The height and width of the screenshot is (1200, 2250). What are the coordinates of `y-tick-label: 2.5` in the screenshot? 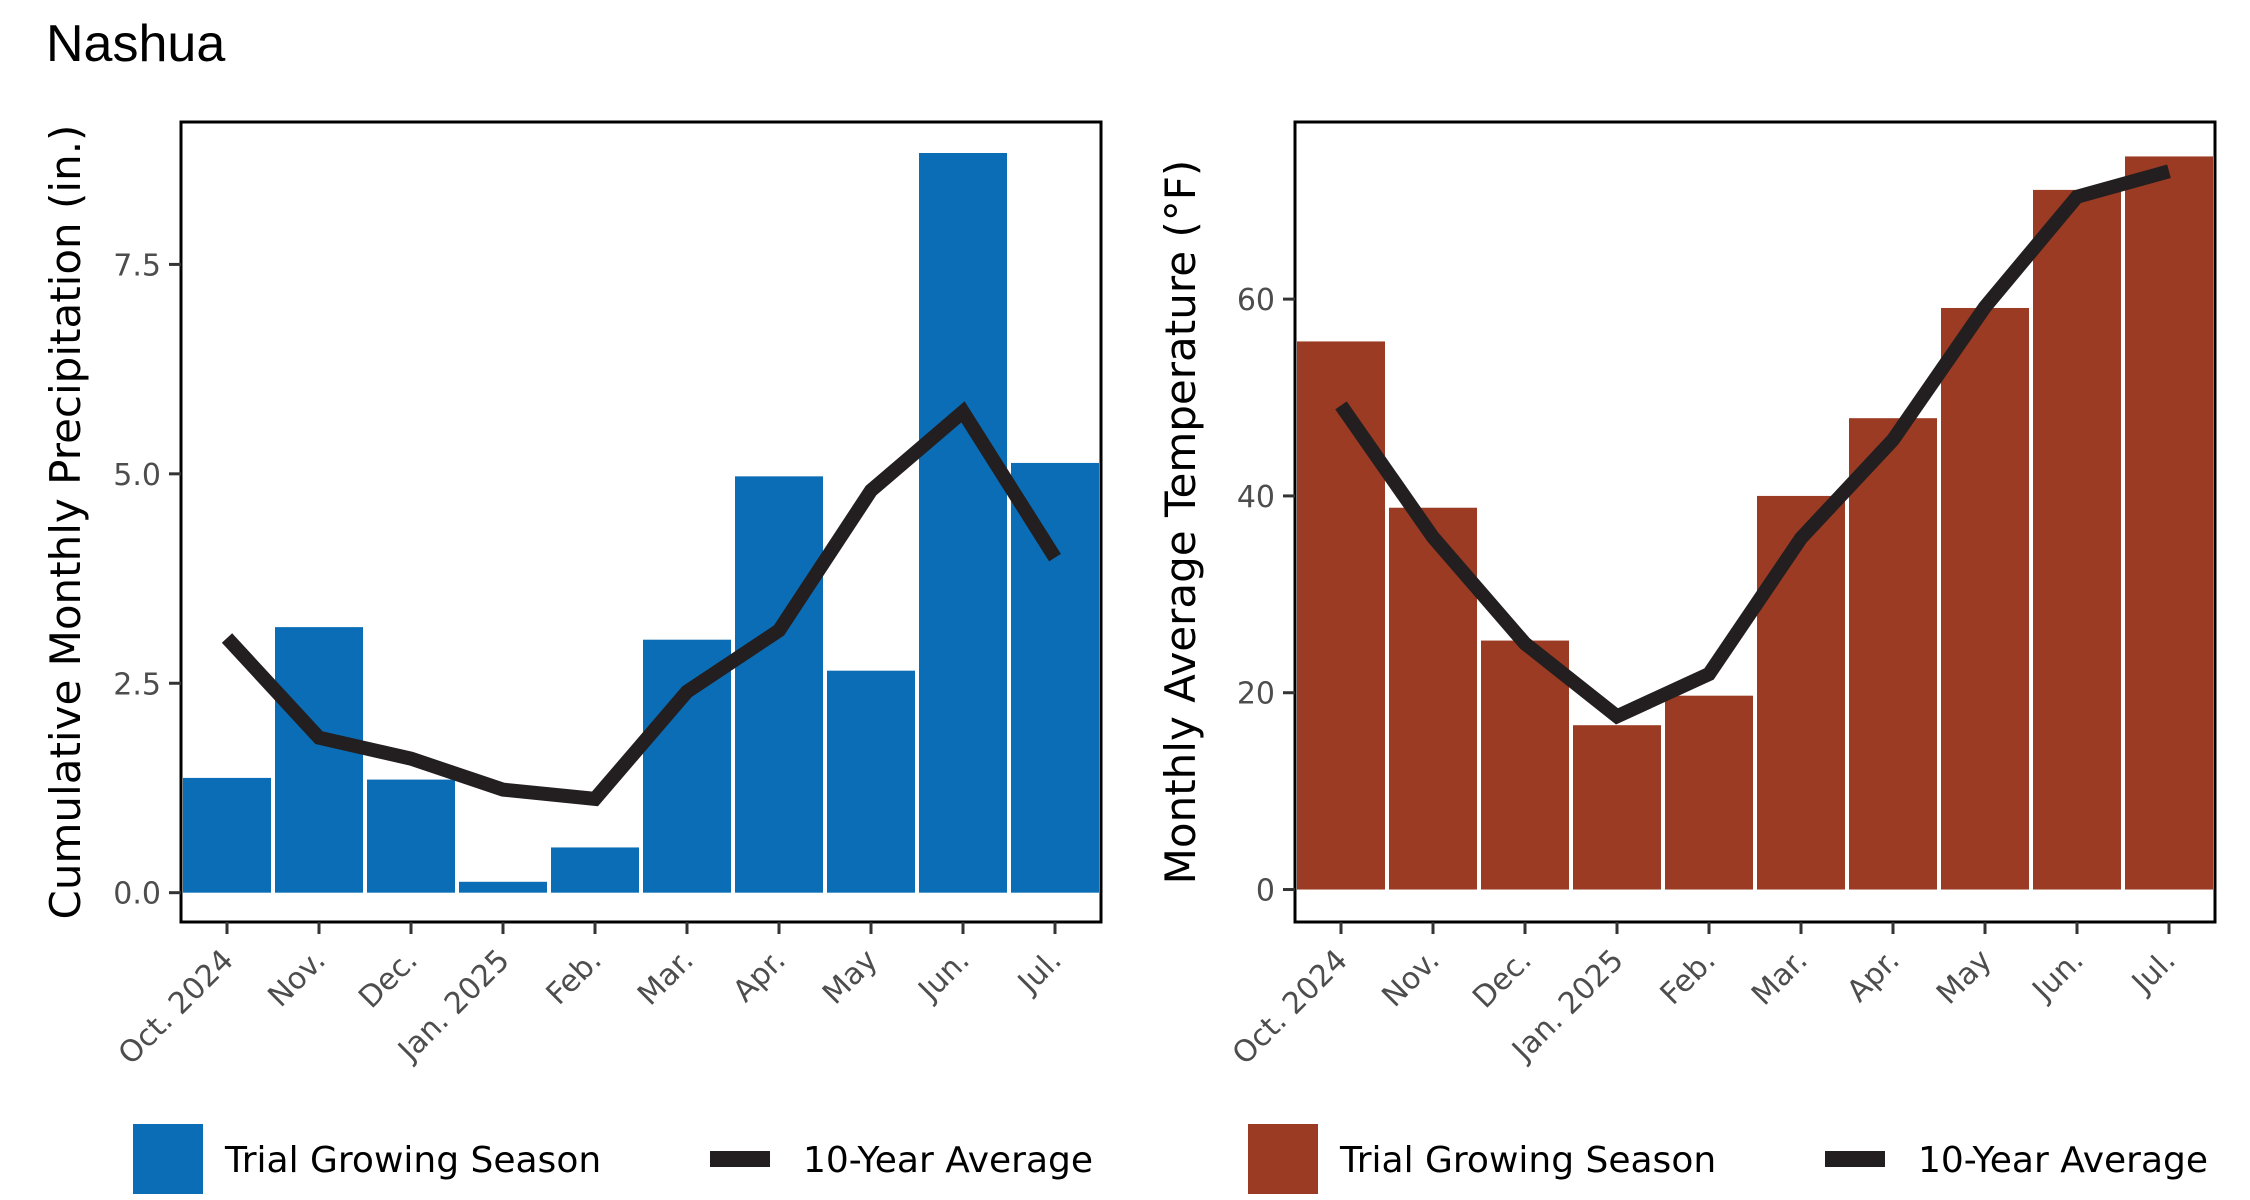 It's located at (137, 684).